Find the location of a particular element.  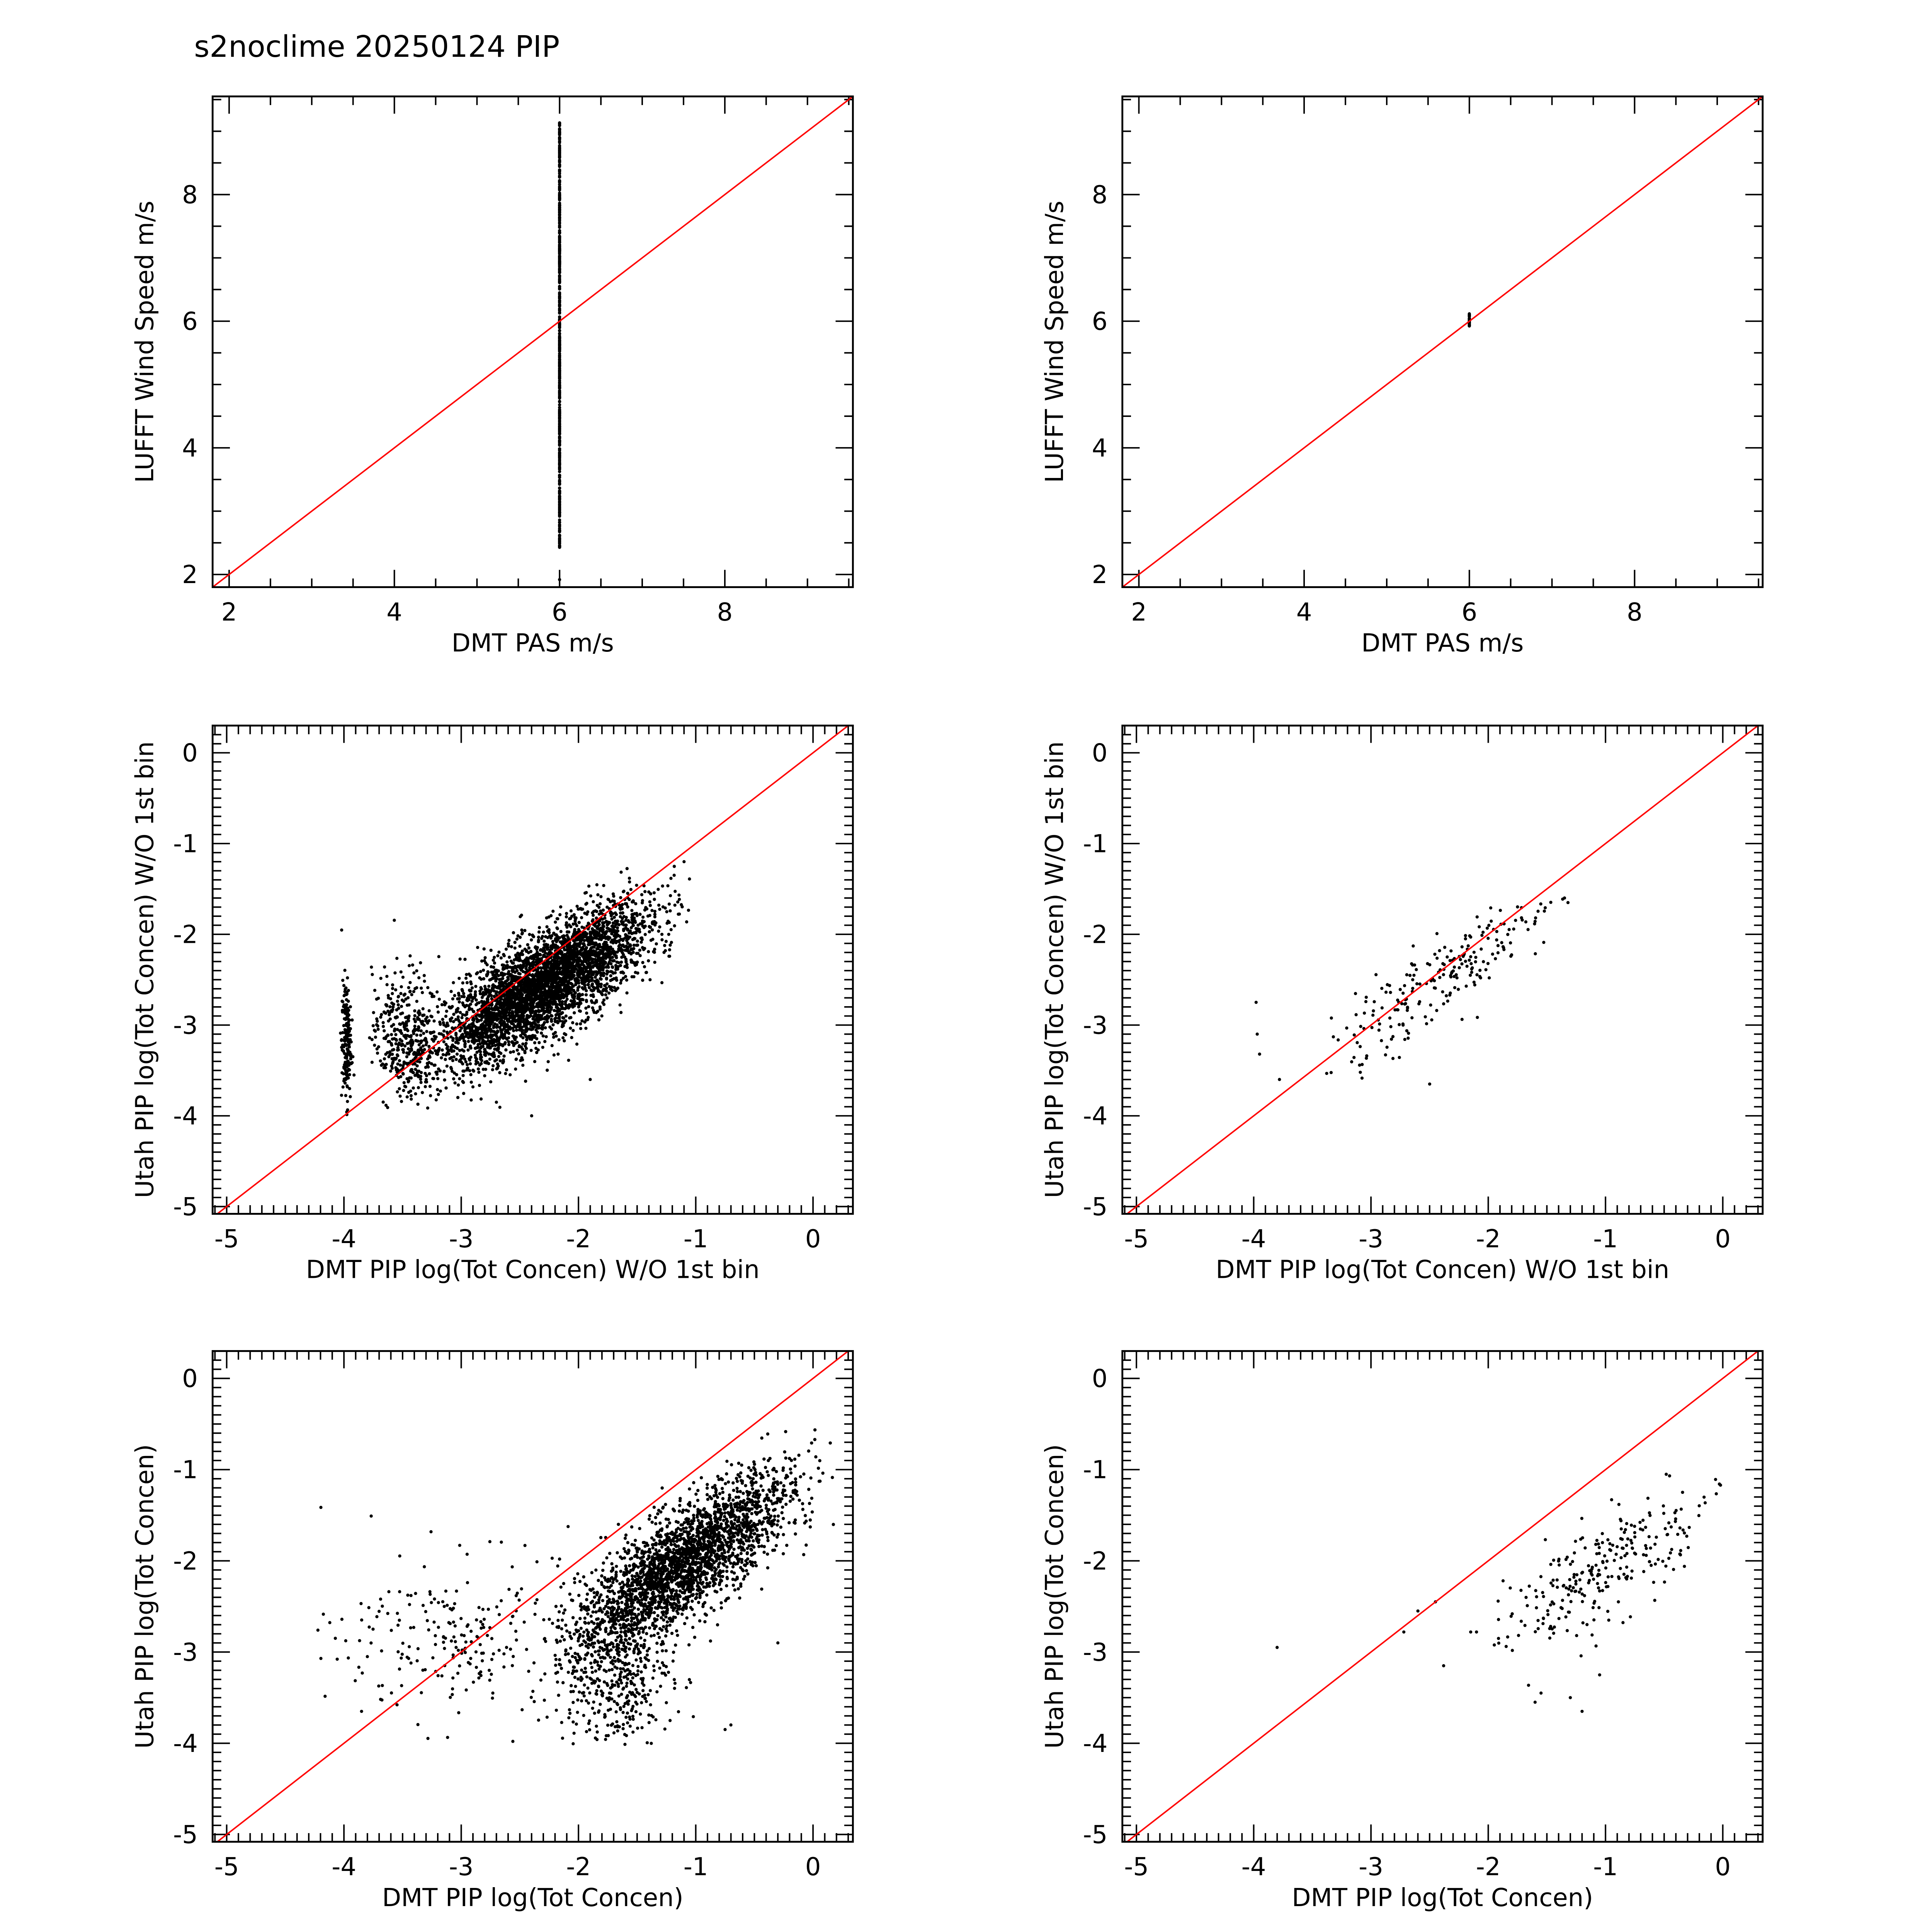

x-tick-label: -4 is located at coordinates (344, 1239).